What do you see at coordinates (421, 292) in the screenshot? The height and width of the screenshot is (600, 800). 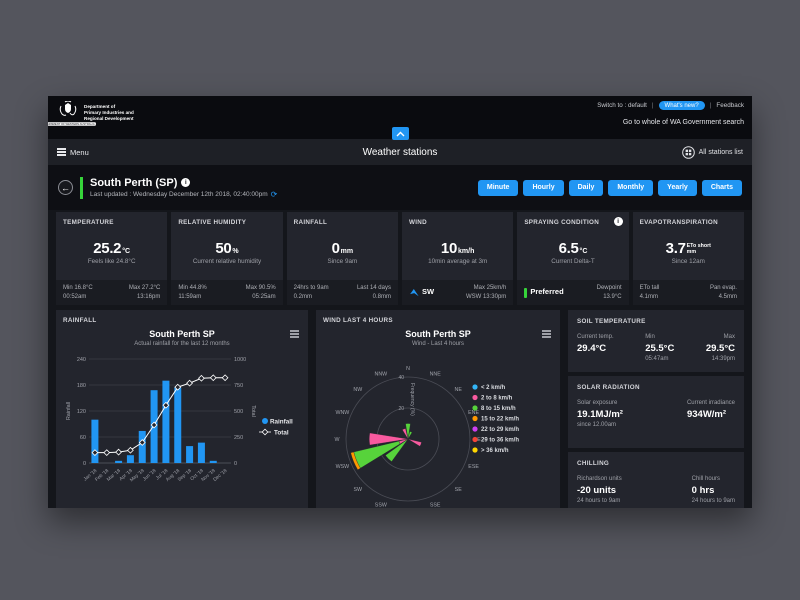 I see `card-footer-left: SW` at bounding box center [421, 292].